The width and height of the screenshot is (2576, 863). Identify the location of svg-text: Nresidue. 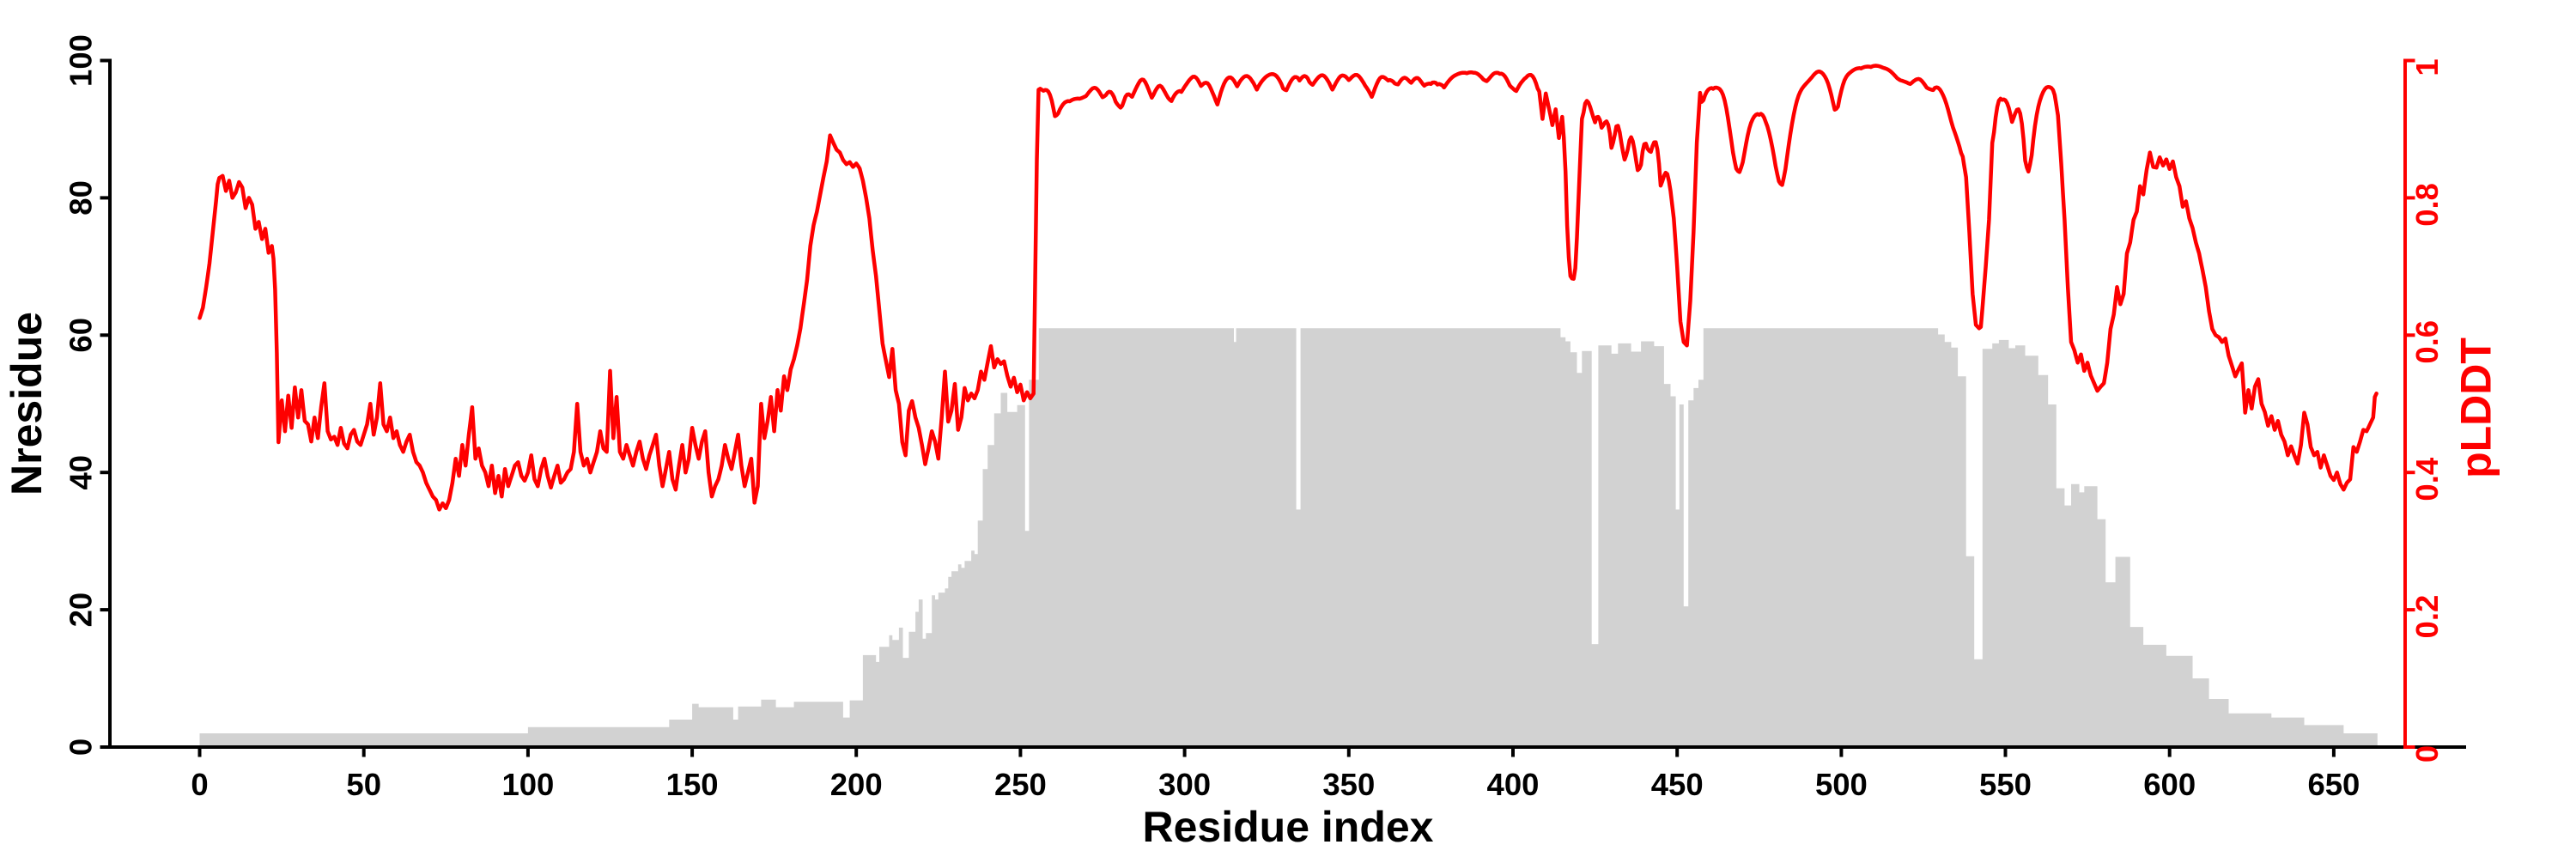
(27, 404).